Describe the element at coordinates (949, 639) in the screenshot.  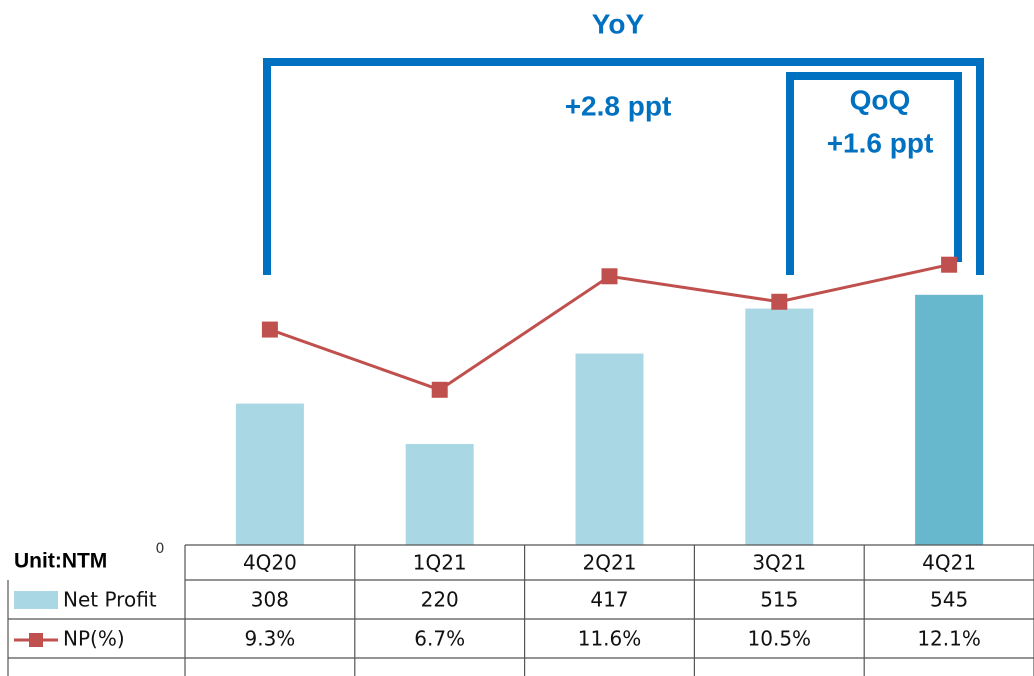
I see `table-value: 12.1%` at that location.